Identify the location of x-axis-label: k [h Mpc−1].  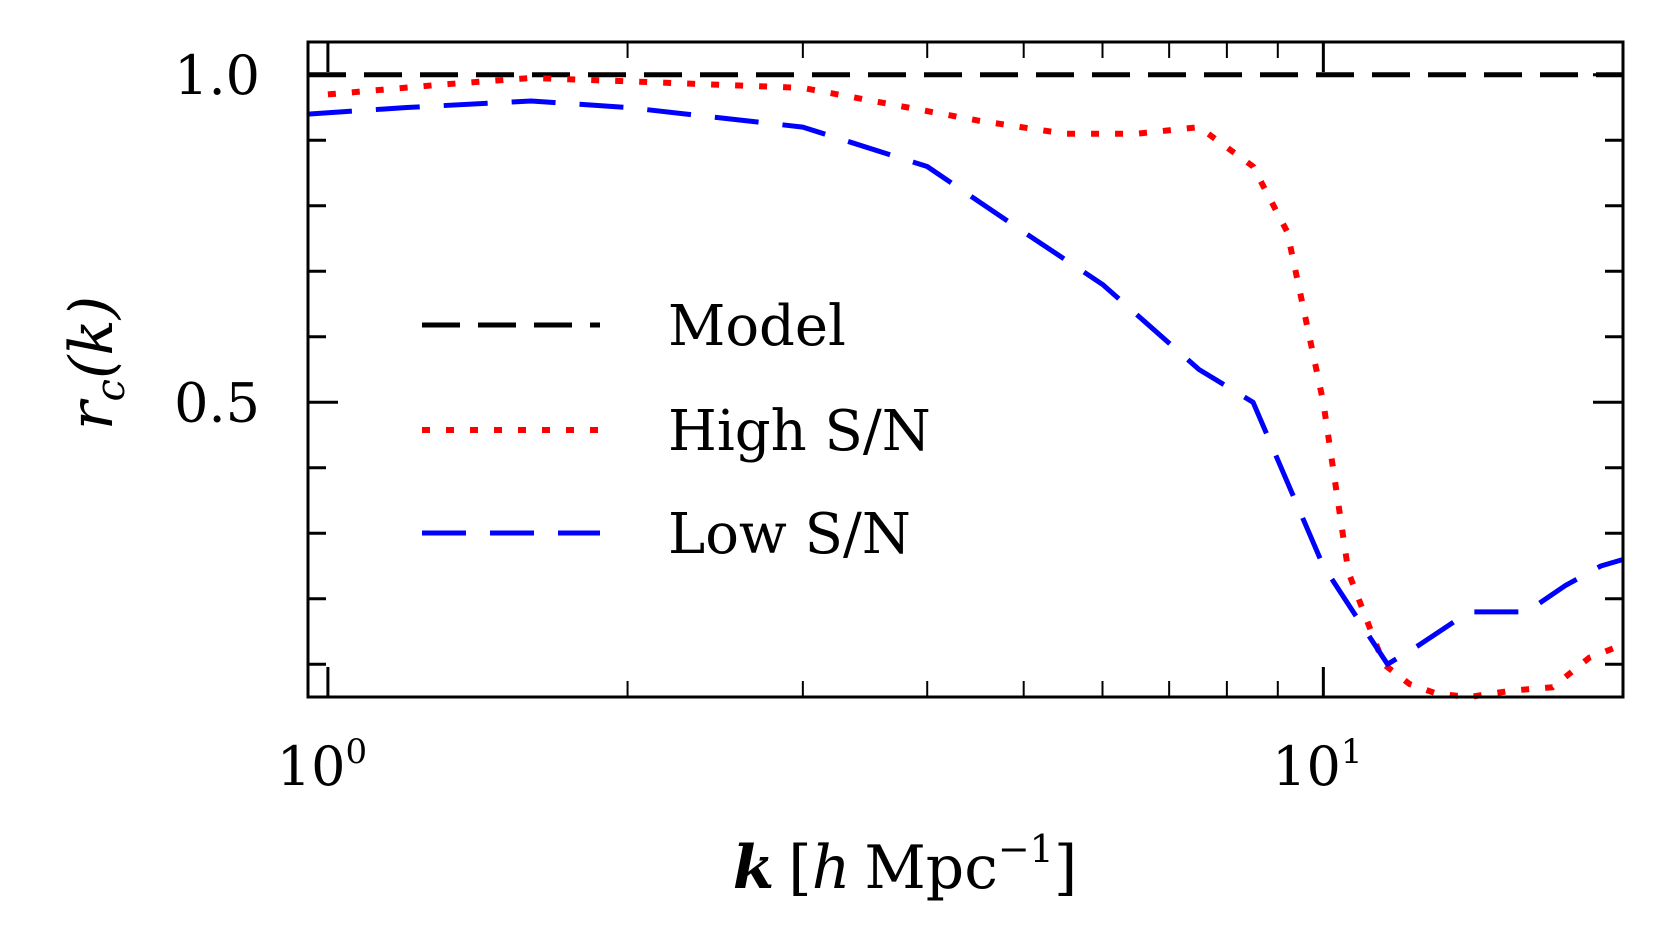
(905, 865).